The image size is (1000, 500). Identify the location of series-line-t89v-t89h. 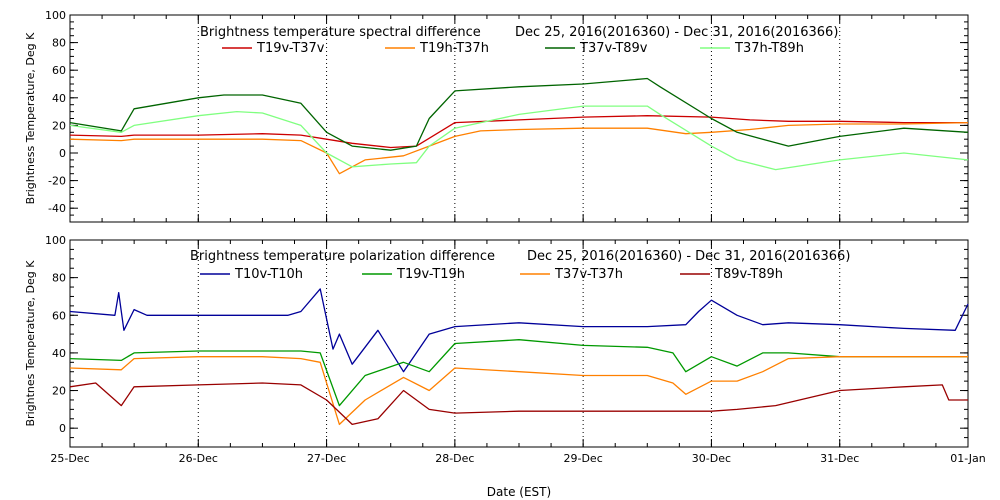
(518, 404).